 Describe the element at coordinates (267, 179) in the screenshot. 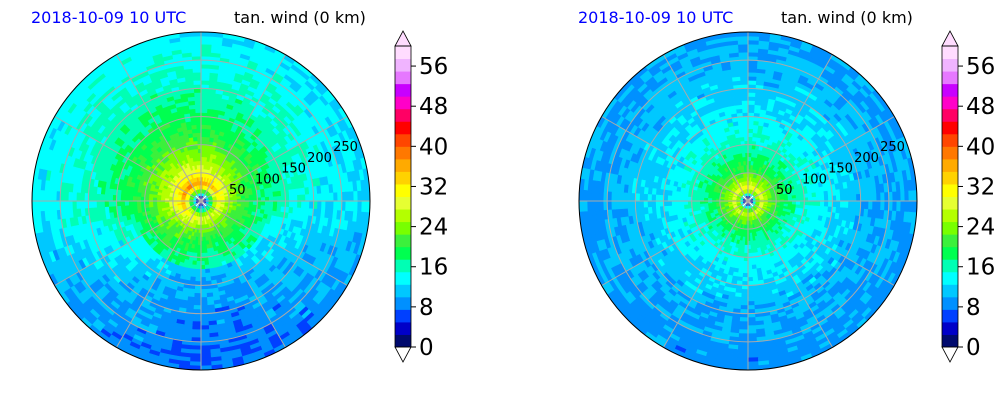

I see `radial-tick-label: 100` at that location.